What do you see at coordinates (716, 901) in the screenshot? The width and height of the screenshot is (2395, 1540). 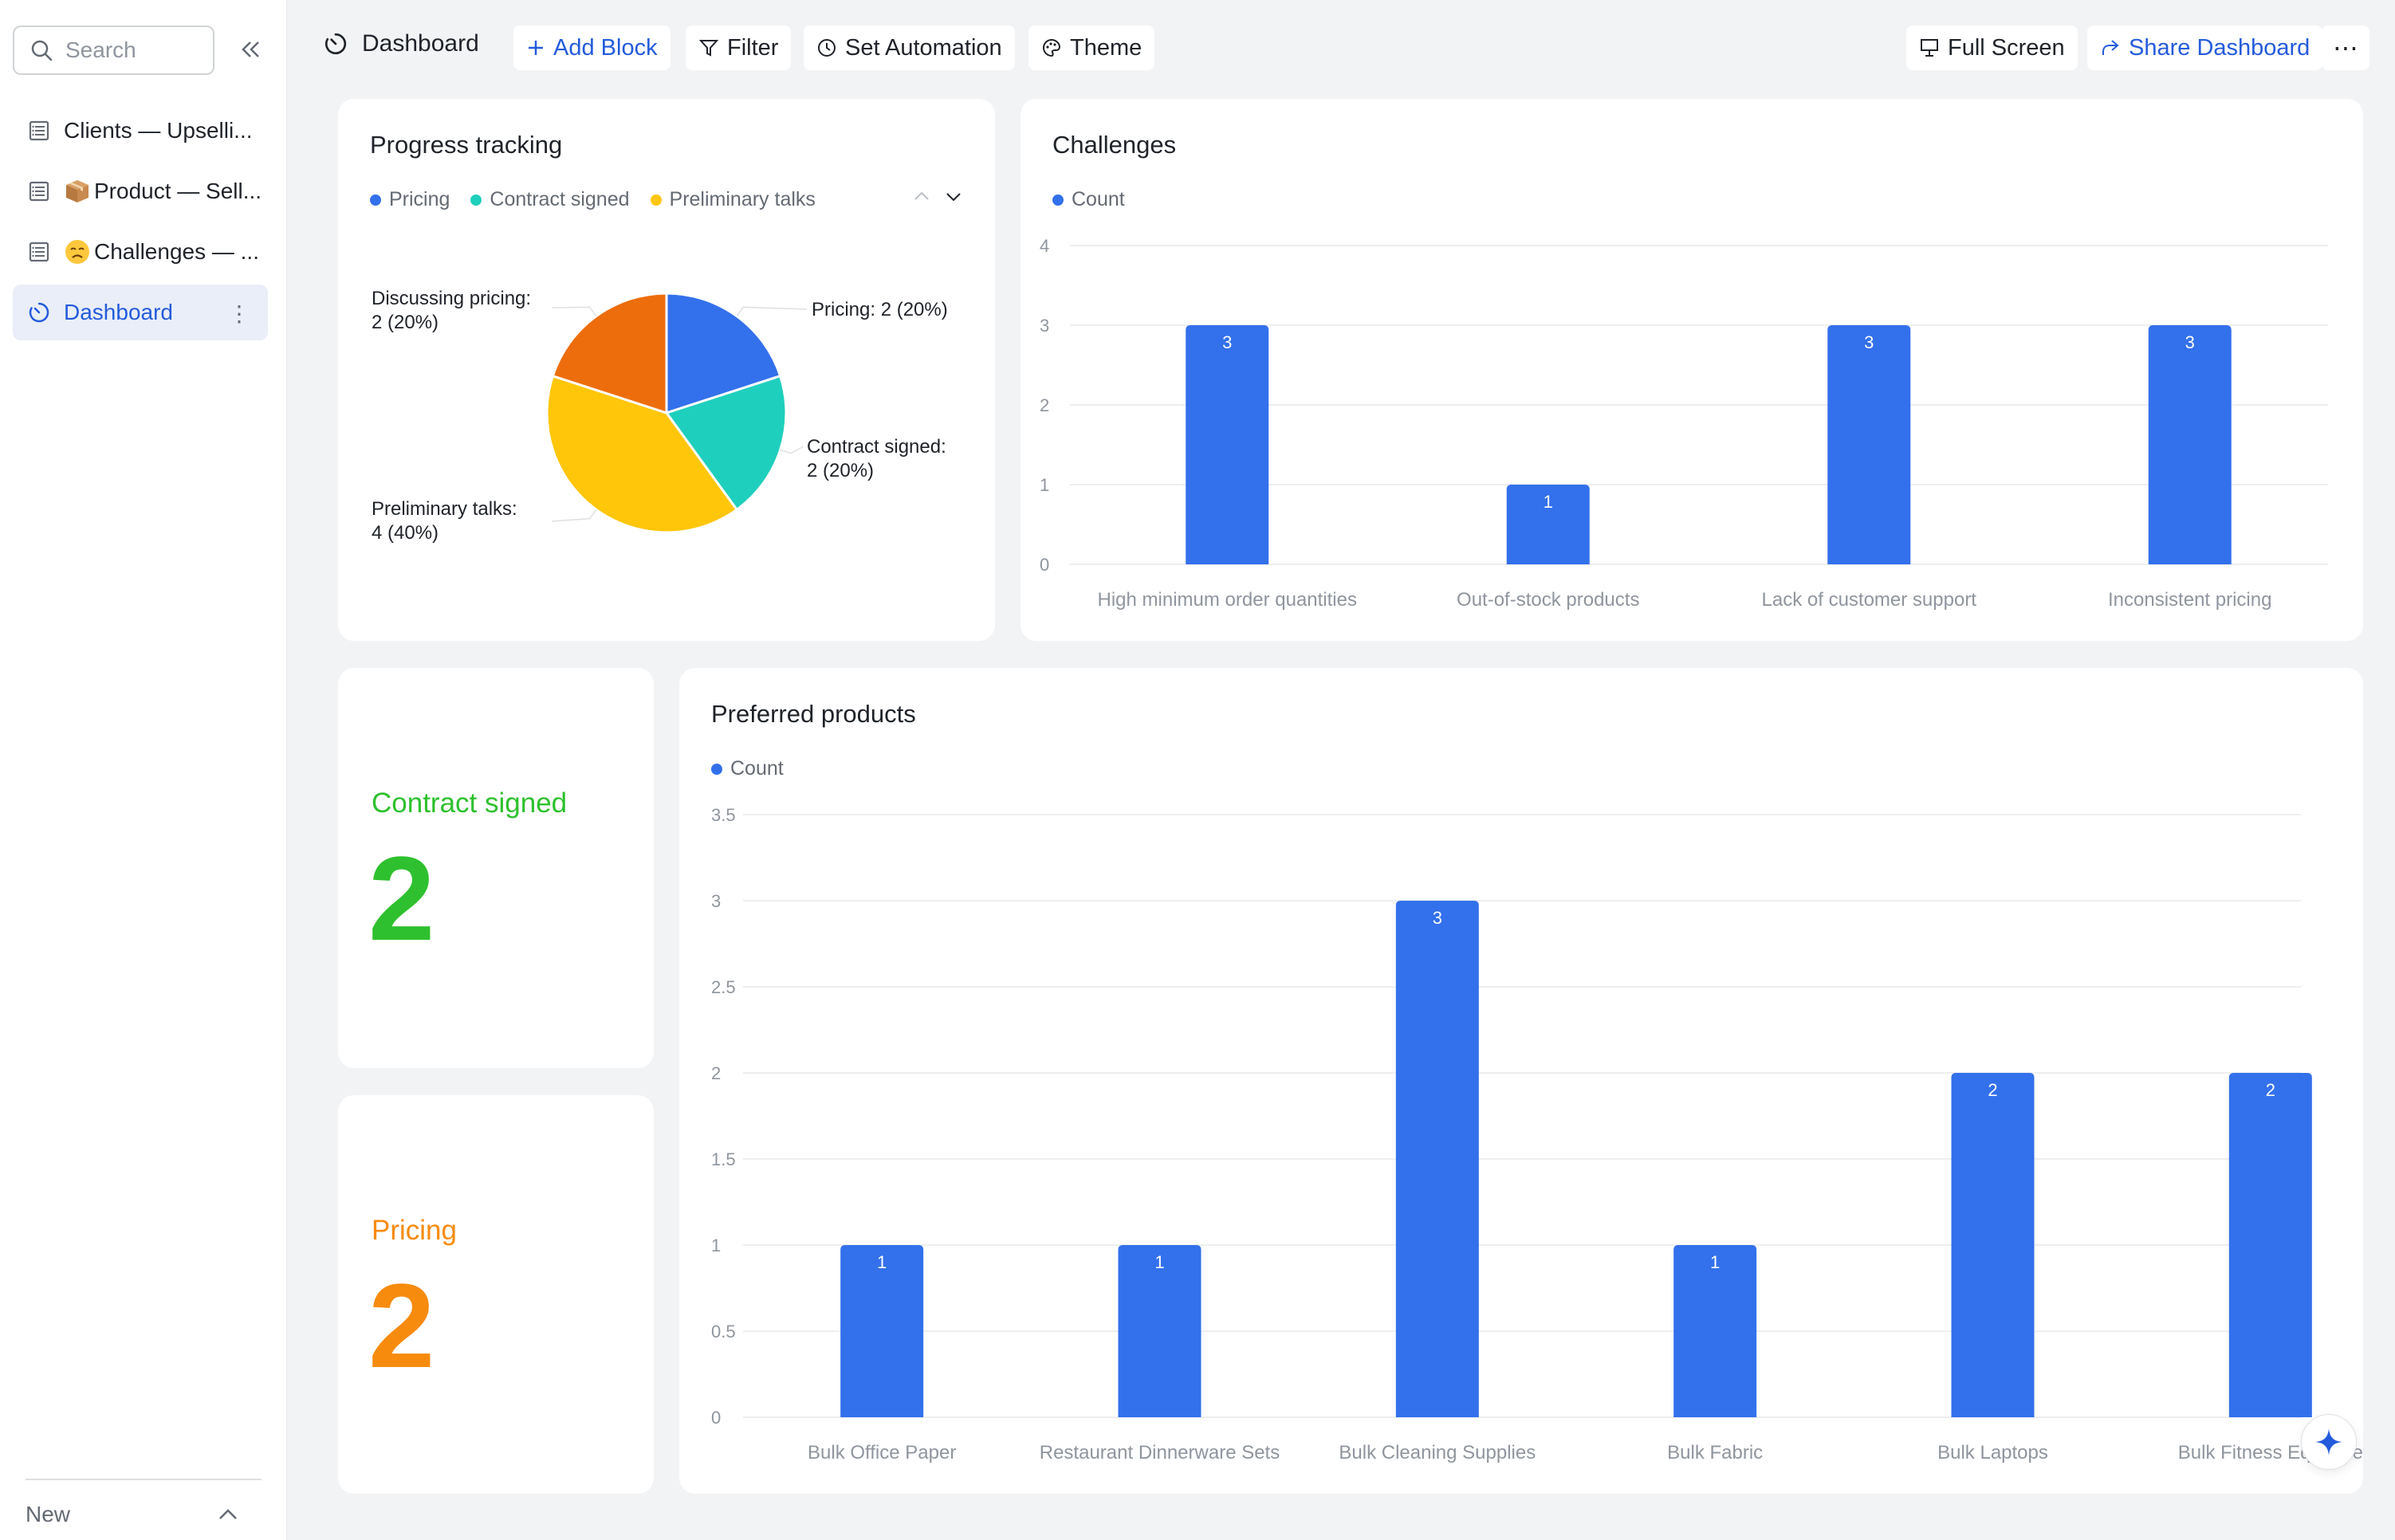 I see `y-tick-label: 3` at bounding box center [716, 901].